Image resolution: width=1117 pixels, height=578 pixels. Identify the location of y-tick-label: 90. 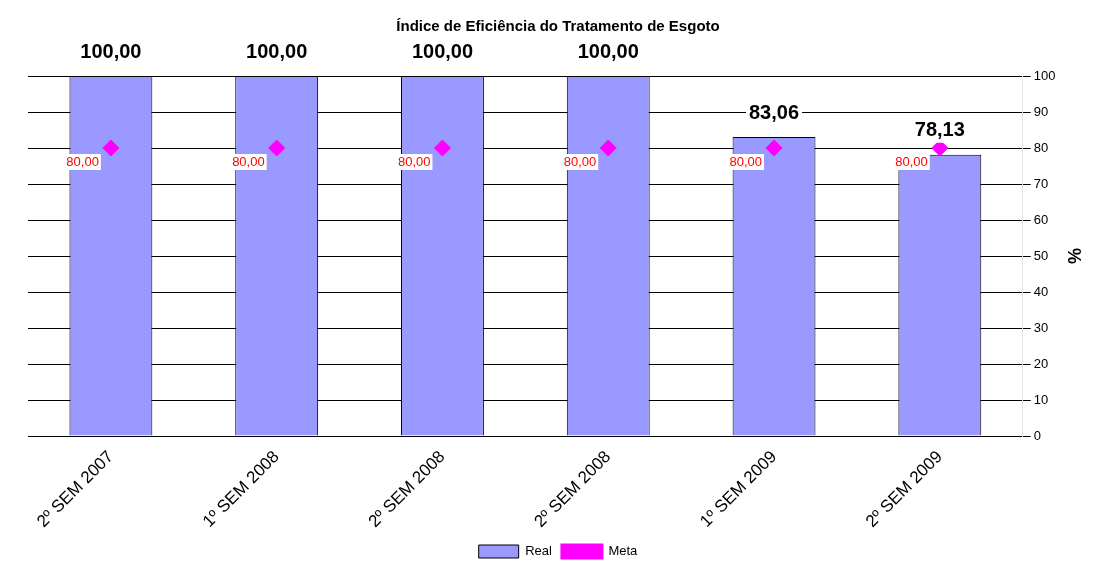
(1041, 111).